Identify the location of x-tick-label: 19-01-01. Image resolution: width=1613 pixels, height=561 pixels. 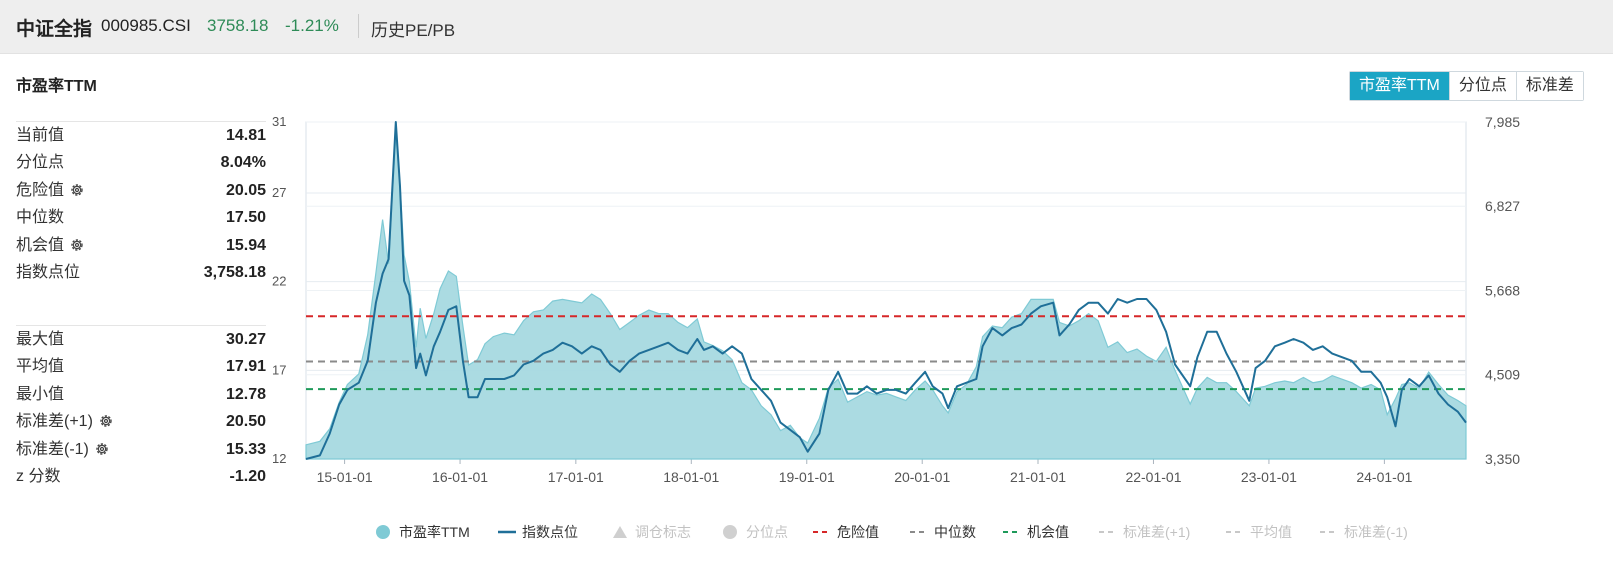
(807, 477).